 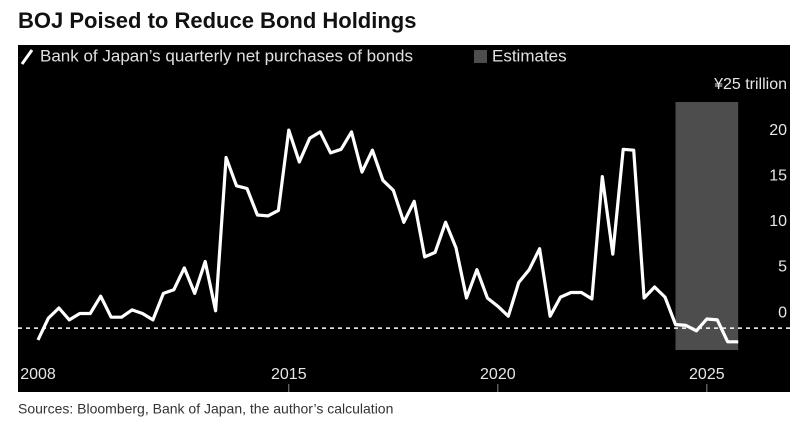 I want to click on x-tick-label: 2020, so click(x=498, y=374).